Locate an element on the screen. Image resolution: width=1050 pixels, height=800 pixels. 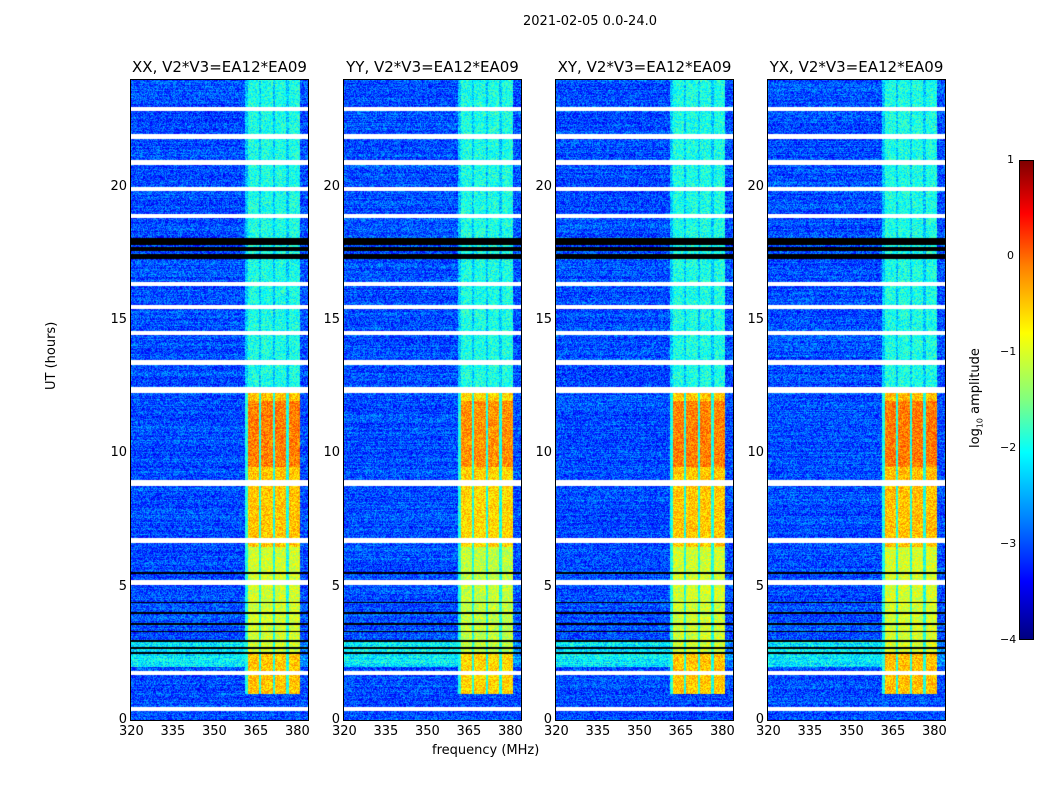
panel-title: YX, V2*V3=EA12*EA09 is located at coordinates (856, 67).